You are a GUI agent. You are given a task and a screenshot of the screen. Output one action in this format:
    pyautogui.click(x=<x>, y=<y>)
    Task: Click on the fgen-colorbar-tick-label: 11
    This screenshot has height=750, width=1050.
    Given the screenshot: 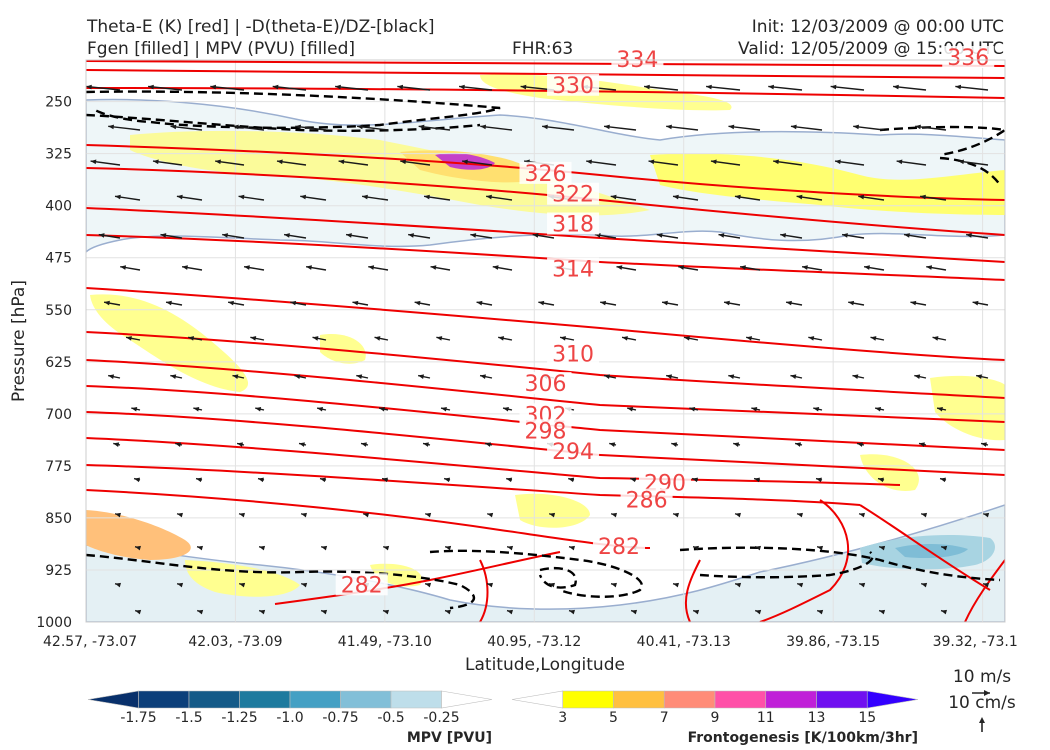 What is the action you would take?
    pyautogui.click(x=766, y=718)
    